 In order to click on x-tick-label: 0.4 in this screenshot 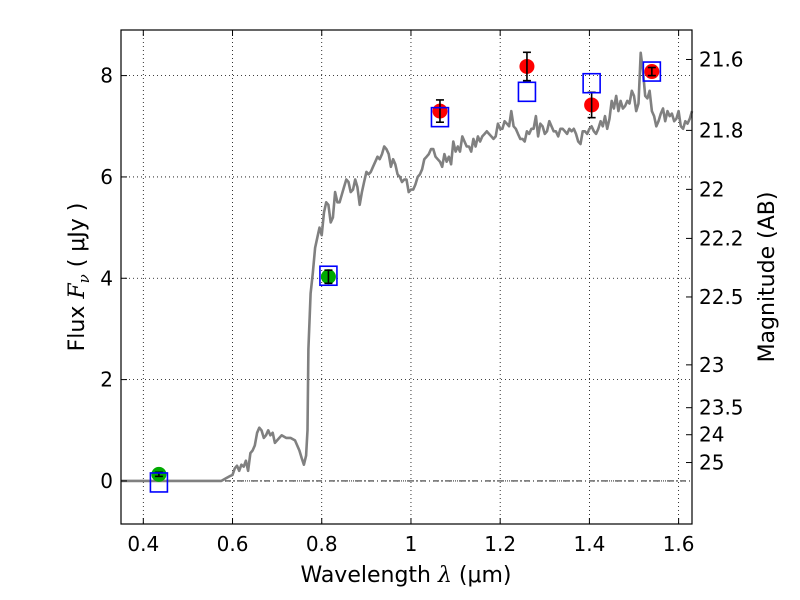, I will do `click(143, 544)`.